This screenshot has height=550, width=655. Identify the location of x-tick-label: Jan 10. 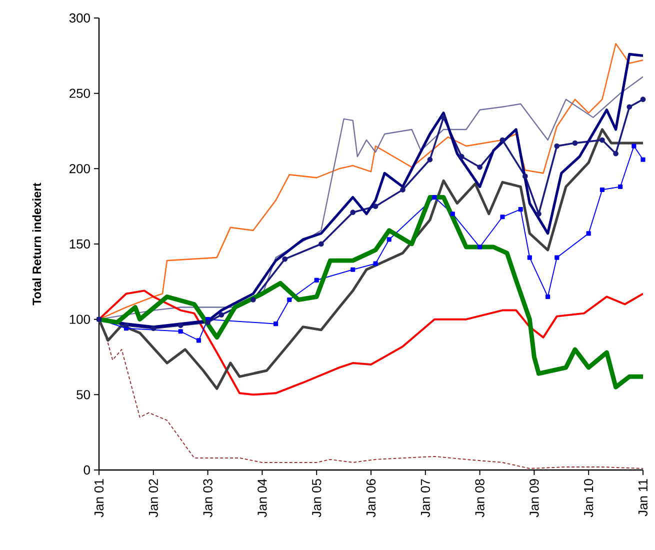
(589, 498).